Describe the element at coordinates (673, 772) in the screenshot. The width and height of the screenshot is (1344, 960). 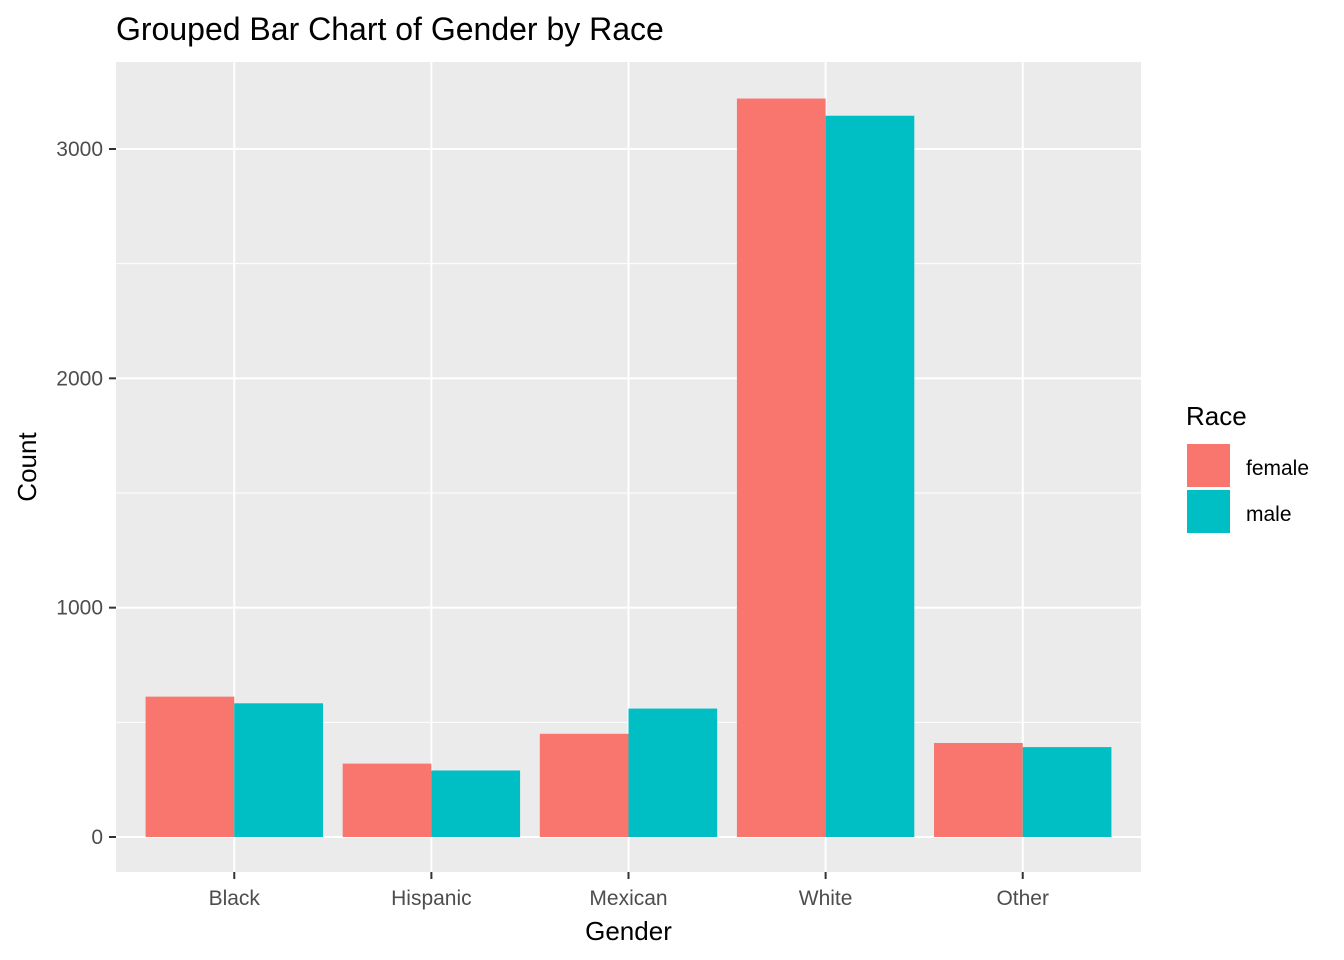
I see `bar-mexican-male` at that location.